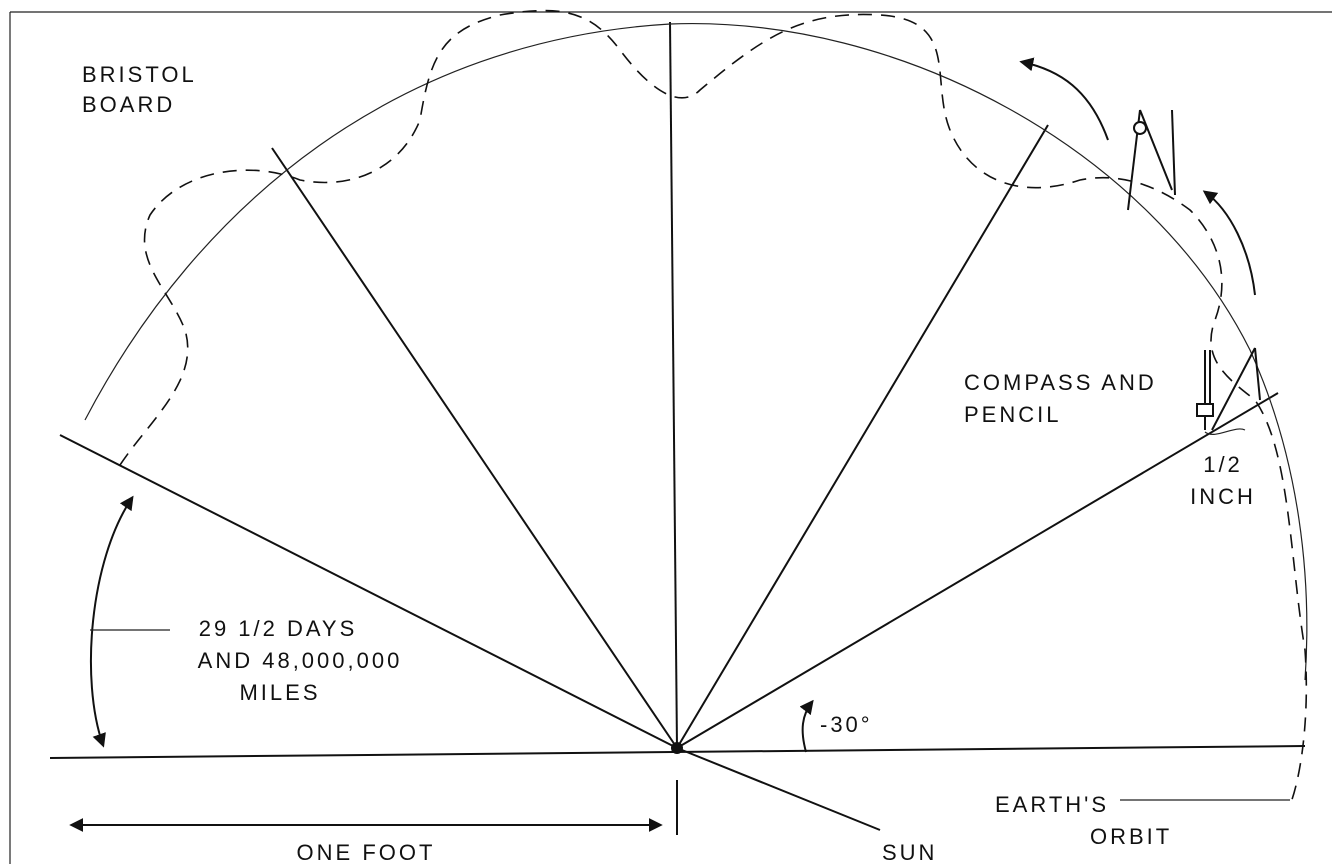 This screenshot has width=1332, height=864. I want to click on sun-point, so click(677, 748).